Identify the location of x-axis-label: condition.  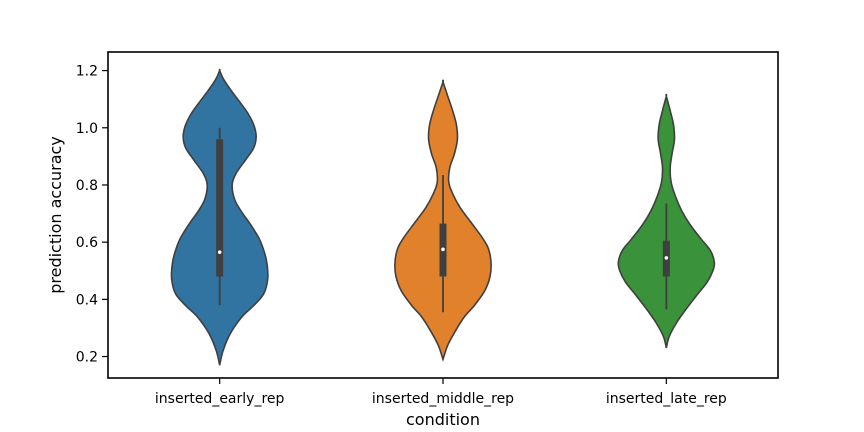
(443, 419).